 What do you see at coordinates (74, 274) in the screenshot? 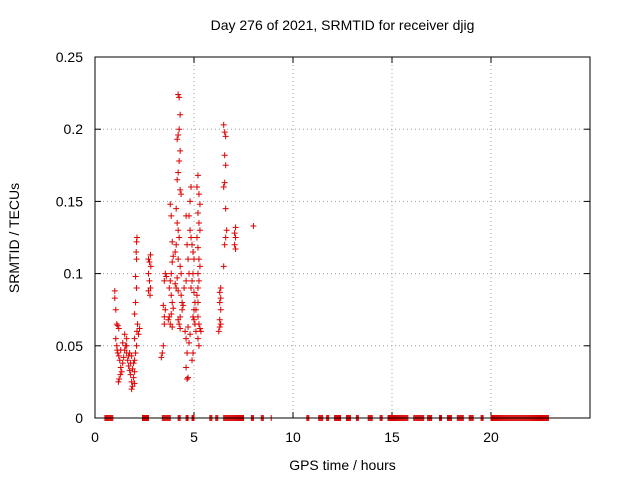
I see `y-tick-label: 0.1` at bounding box center [74, 274].